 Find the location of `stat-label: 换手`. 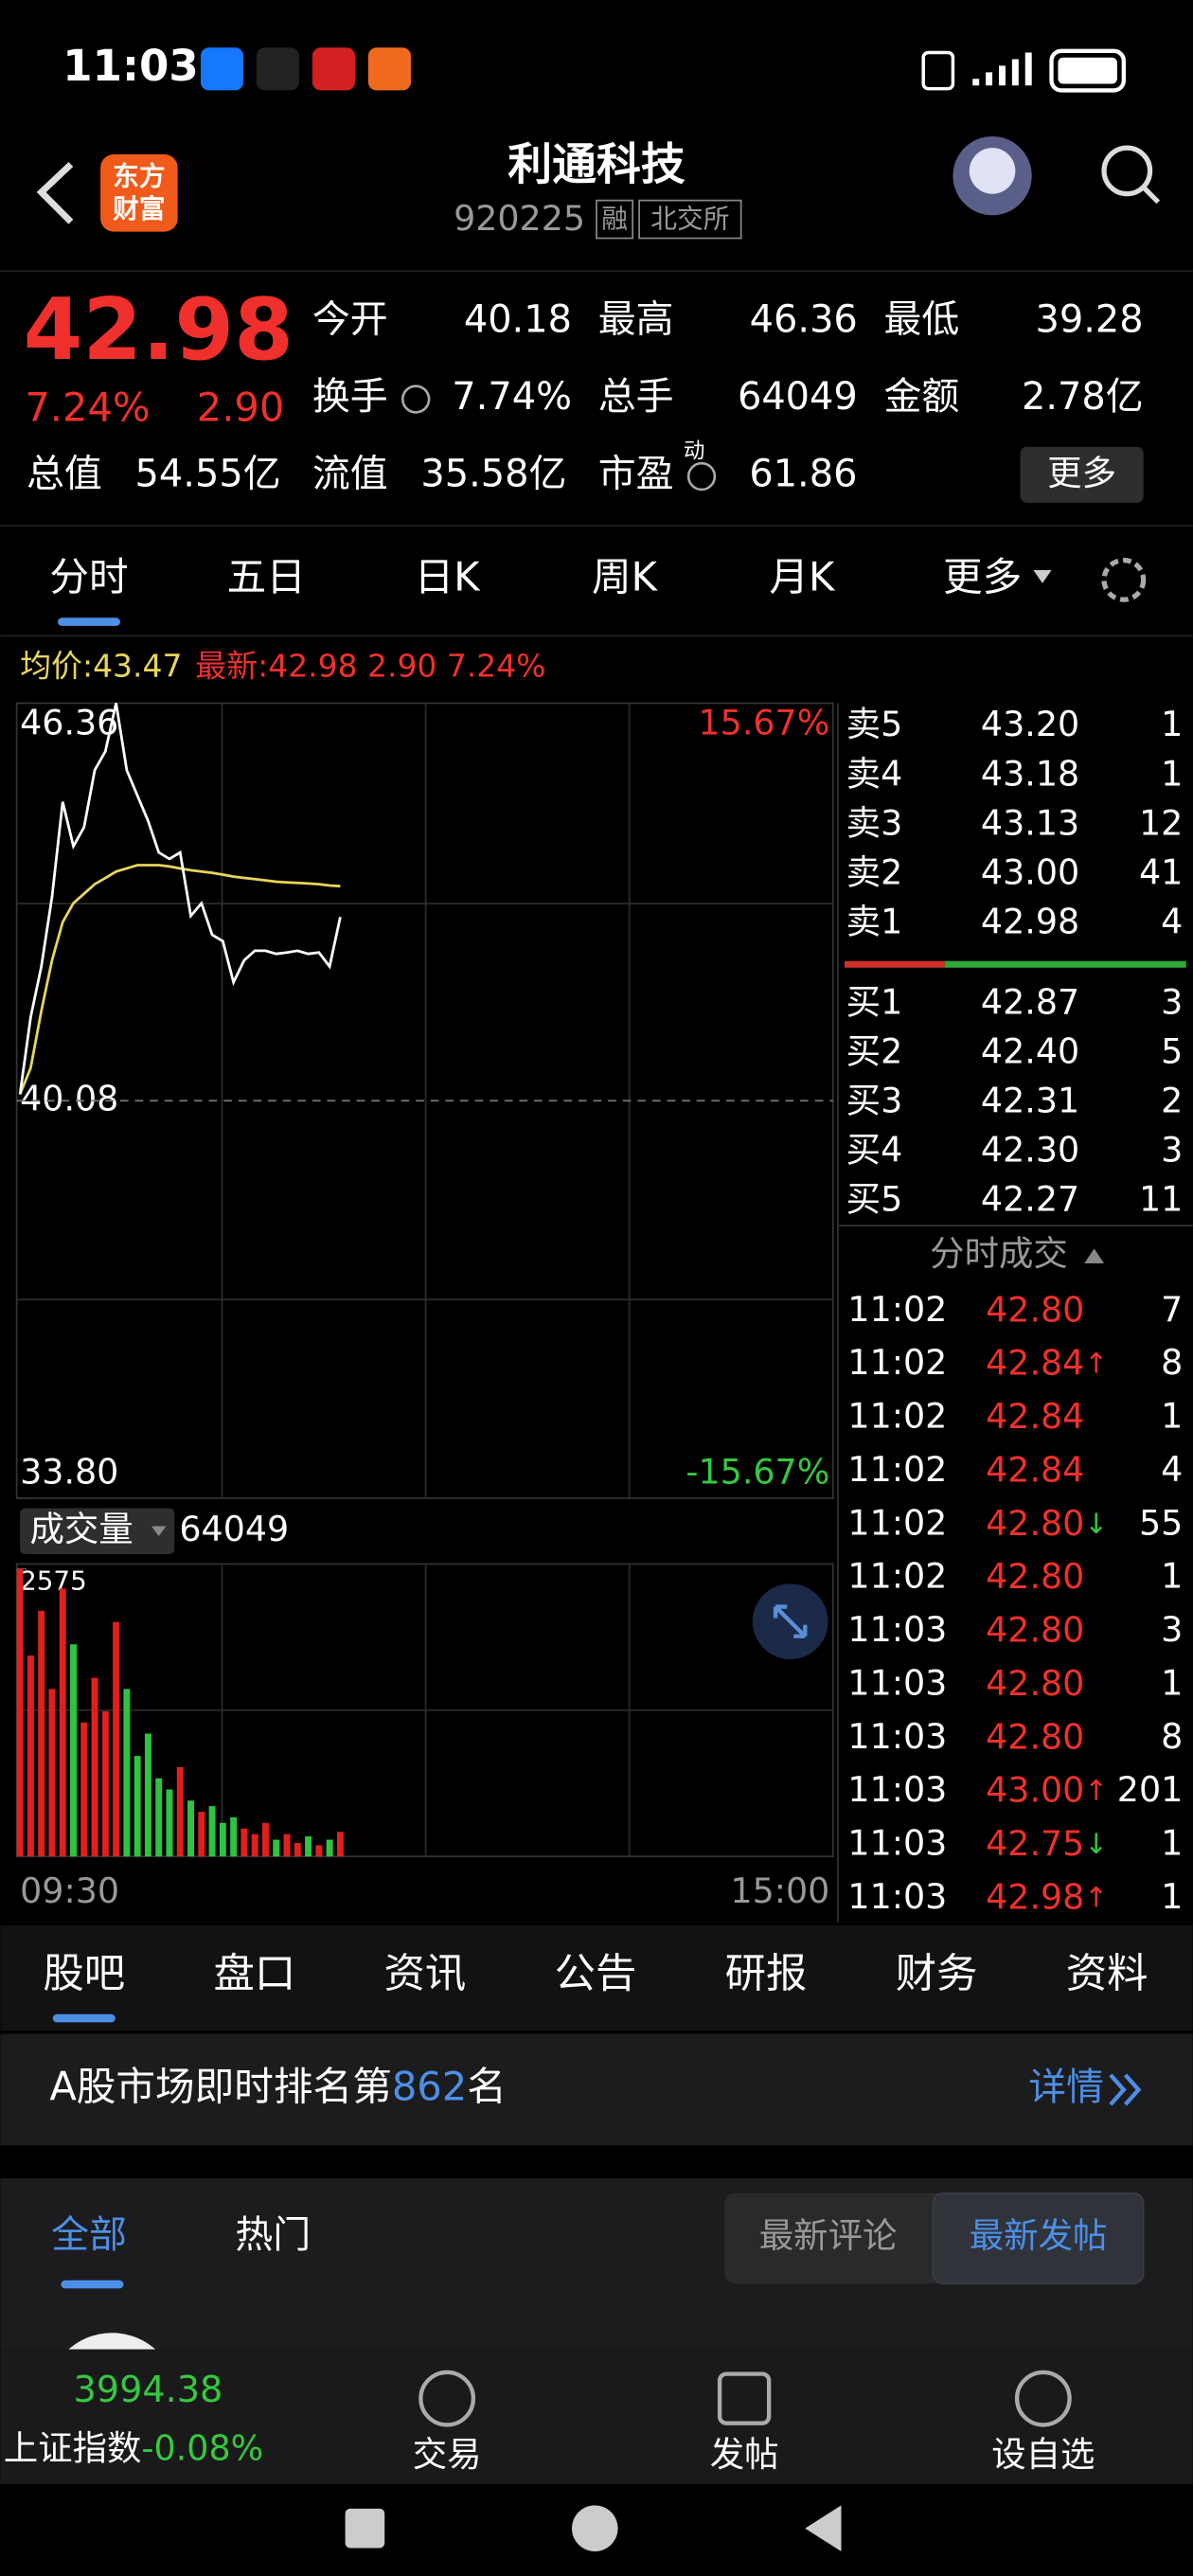

stat-label: 换手 is located at coordinates (350, 397).